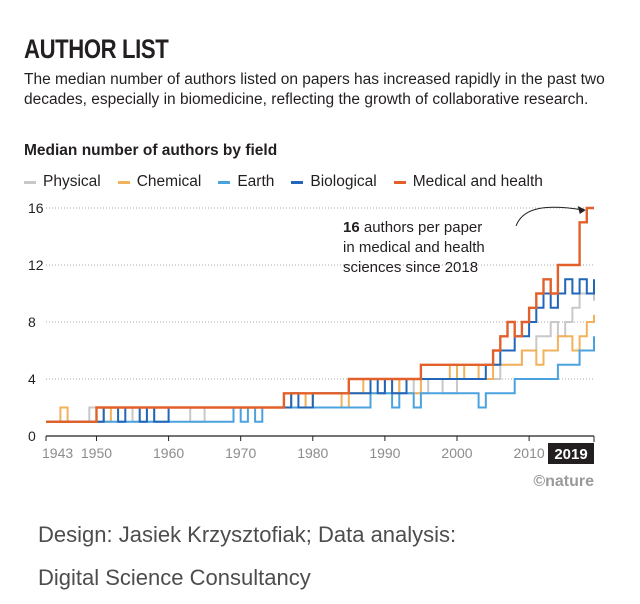  Describe the element at coordinates (96, 49) in the screenshot. I see `page-title: AUTHOR LIST` at that location.